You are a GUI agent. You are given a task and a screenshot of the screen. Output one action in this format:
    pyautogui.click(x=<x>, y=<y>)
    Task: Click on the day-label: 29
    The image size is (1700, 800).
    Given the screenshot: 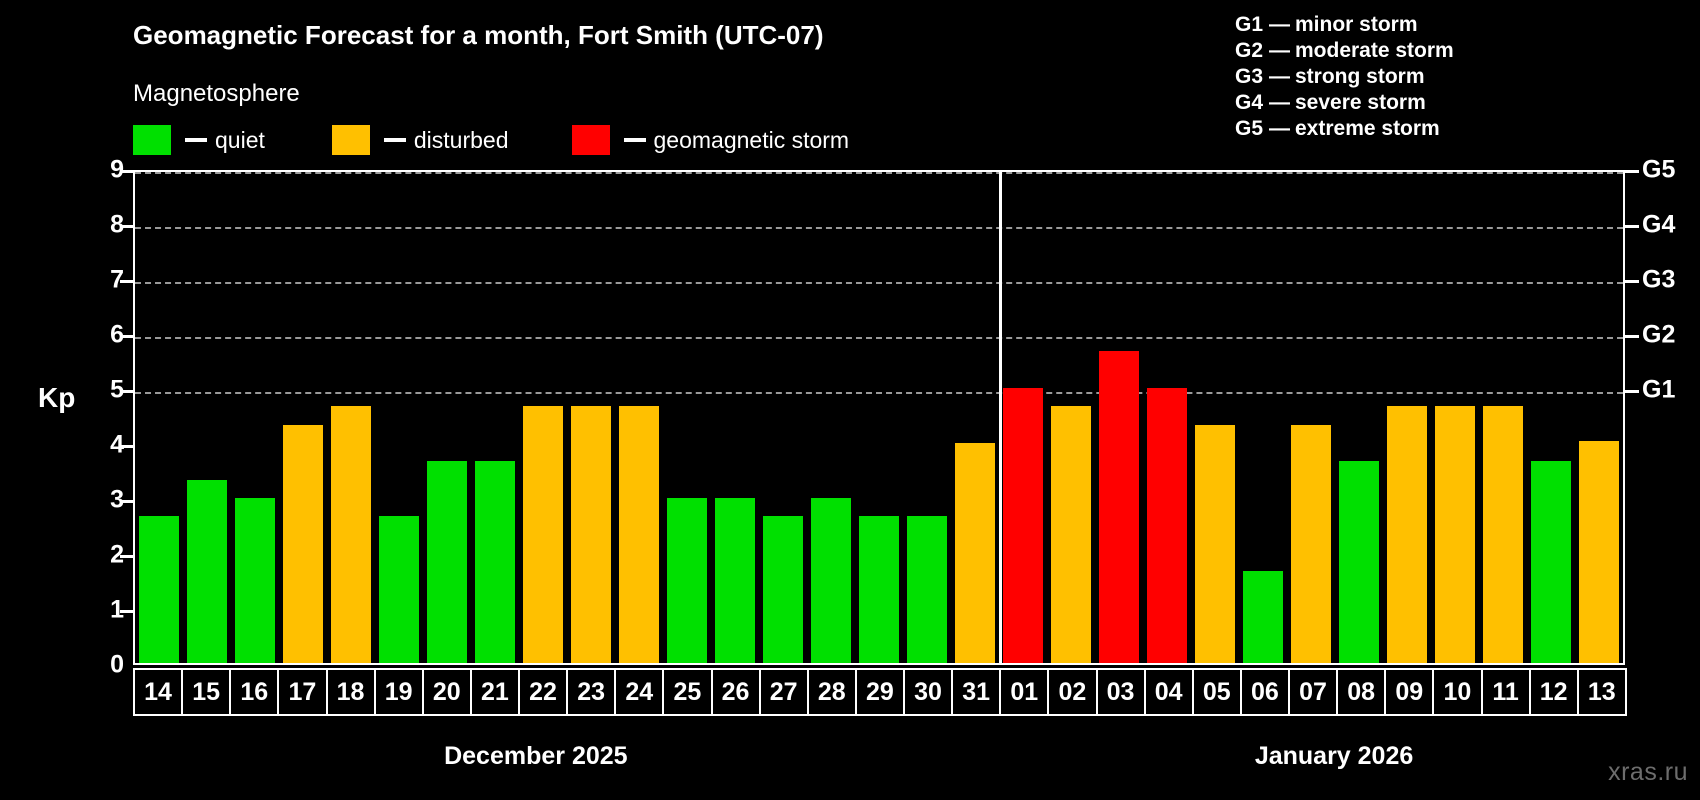 What is the action you would take?
    pyautogui.click(x=879, y=692)
    